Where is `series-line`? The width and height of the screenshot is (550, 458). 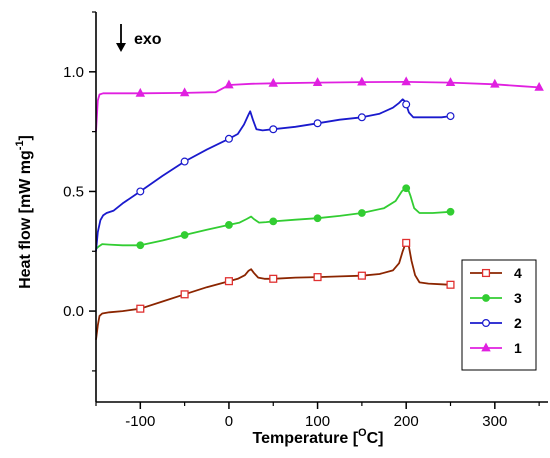 series-line is located at coordinates (273, 290).